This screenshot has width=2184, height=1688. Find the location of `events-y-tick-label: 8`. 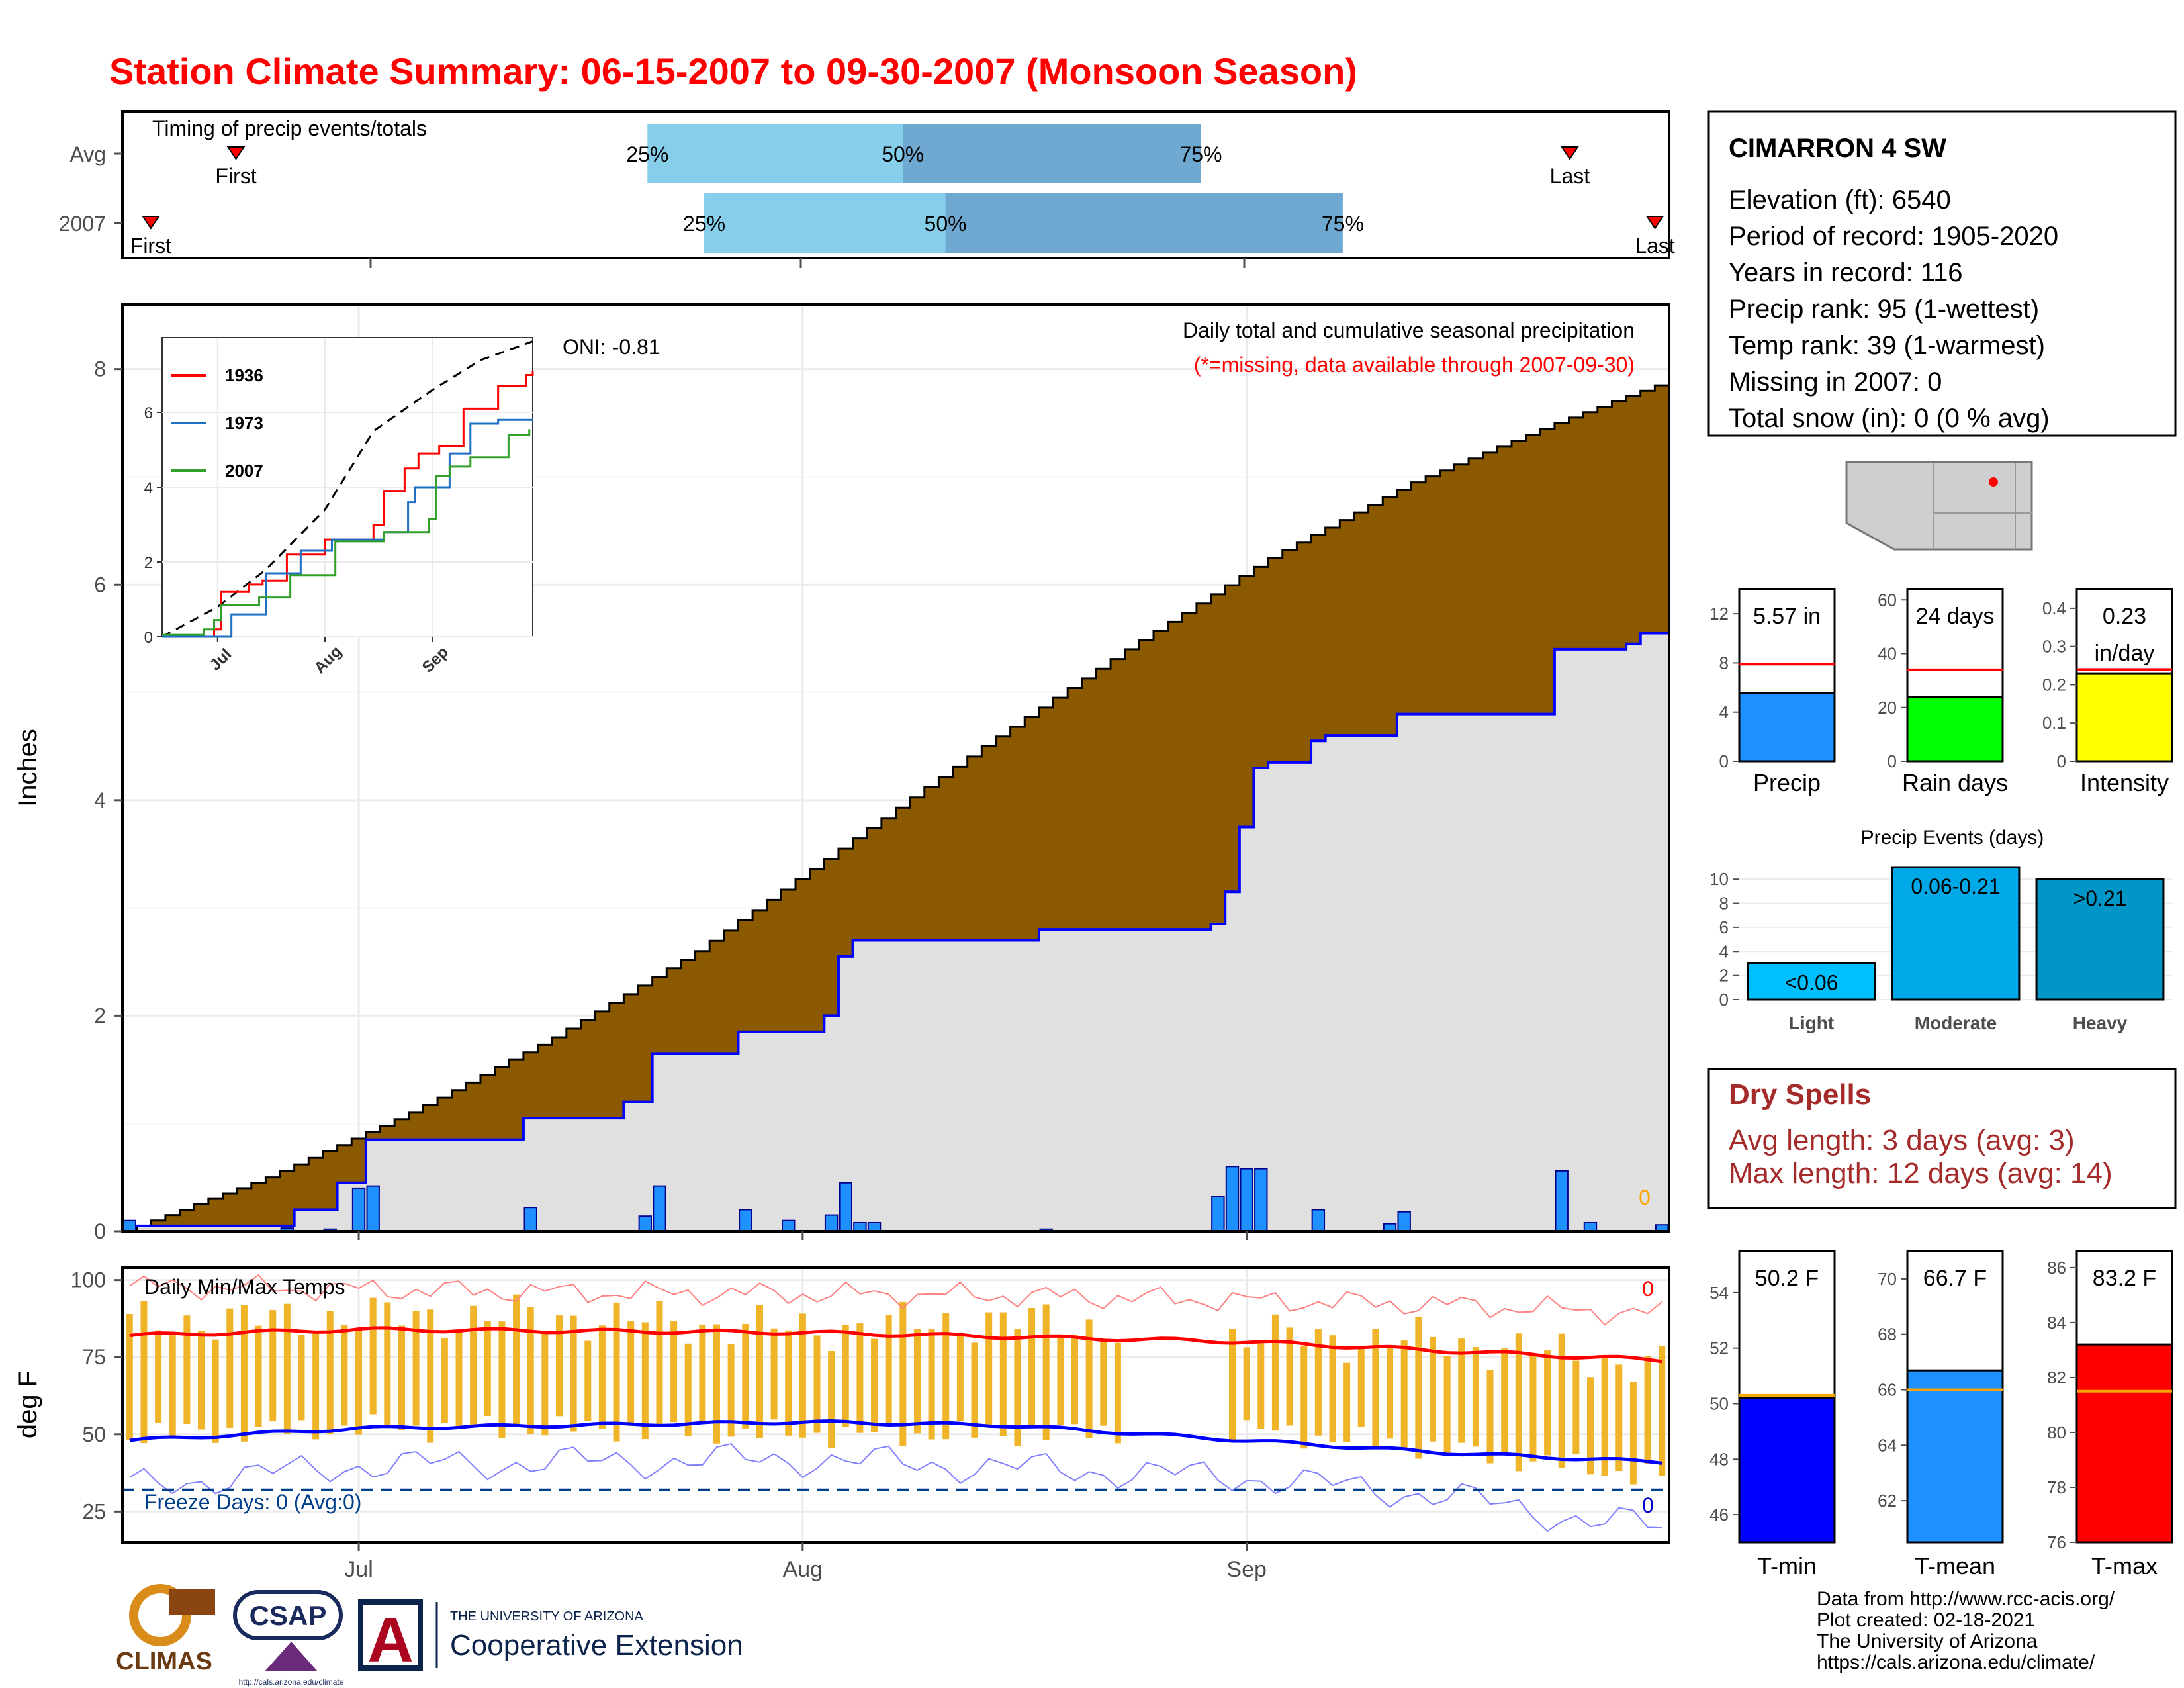

events-y-tick-label: 8 is located at coordinates (1724, 904).